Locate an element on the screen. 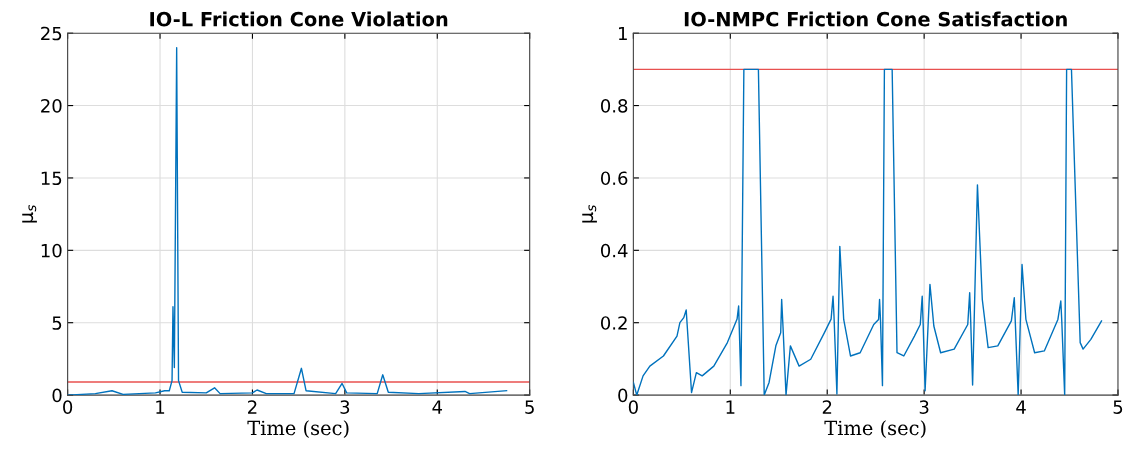 This screenshot has height=461, width=1127. y-tick-label: 20 is located at coordinates (51, 106).